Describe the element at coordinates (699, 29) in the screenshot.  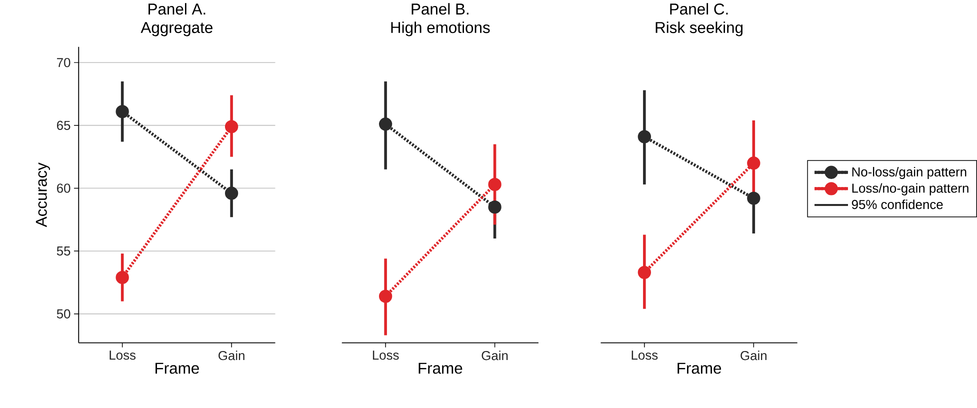
I see `chart-subtitle: Risk seeking` at that location.